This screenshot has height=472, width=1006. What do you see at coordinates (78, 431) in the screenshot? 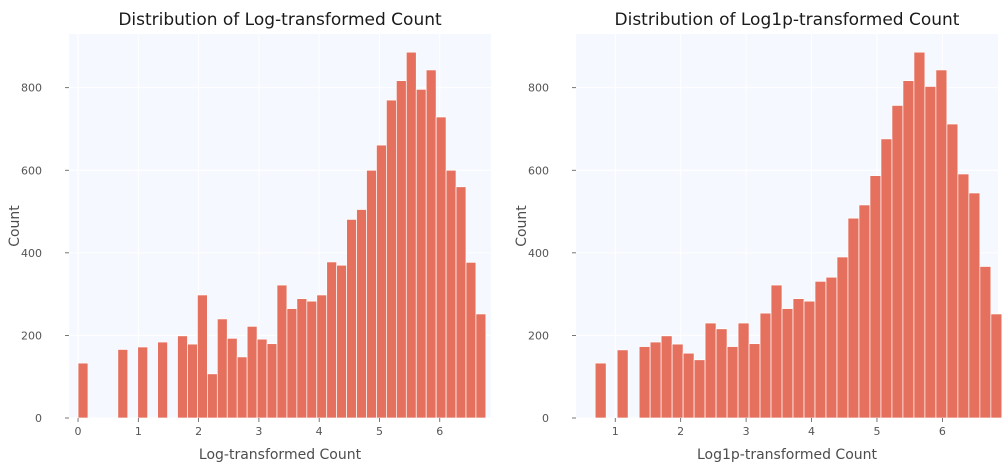
I see `x-tick-label: 0` at bounding box center [78, 431].